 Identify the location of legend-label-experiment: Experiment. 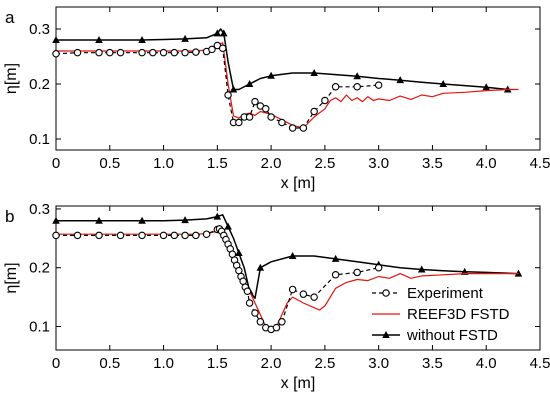
(445, 293).